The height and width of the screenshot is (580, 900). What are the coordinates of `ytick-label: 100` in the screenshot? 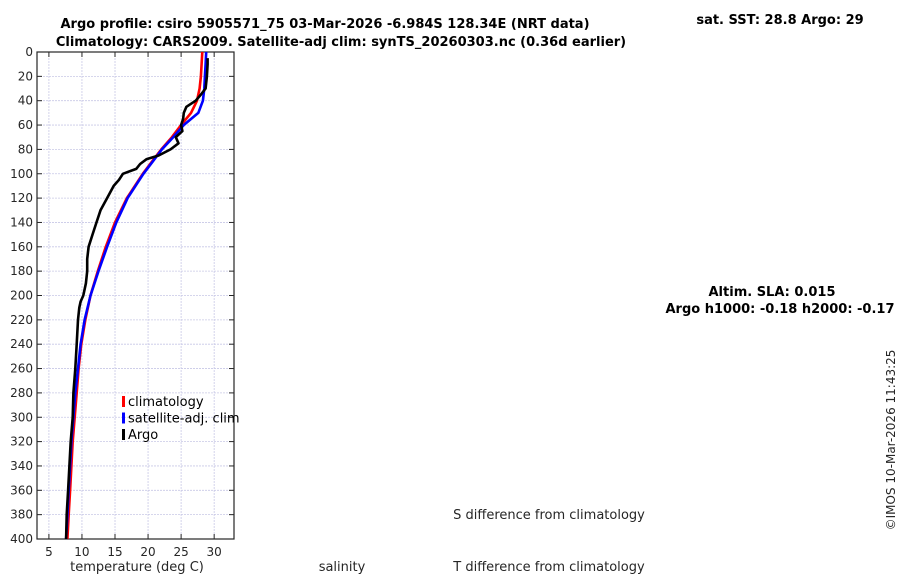 It's located at (21, 174).